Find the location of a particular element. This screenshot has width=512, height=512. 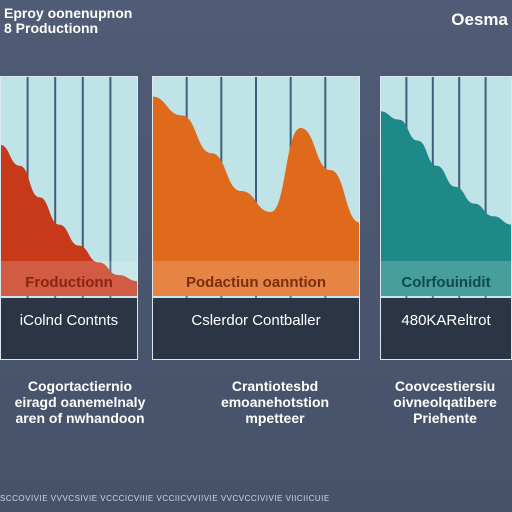

panel-caption-middle: Crantiotesbd emoanehotstion mpetteer is located at coordinates (275, 402).